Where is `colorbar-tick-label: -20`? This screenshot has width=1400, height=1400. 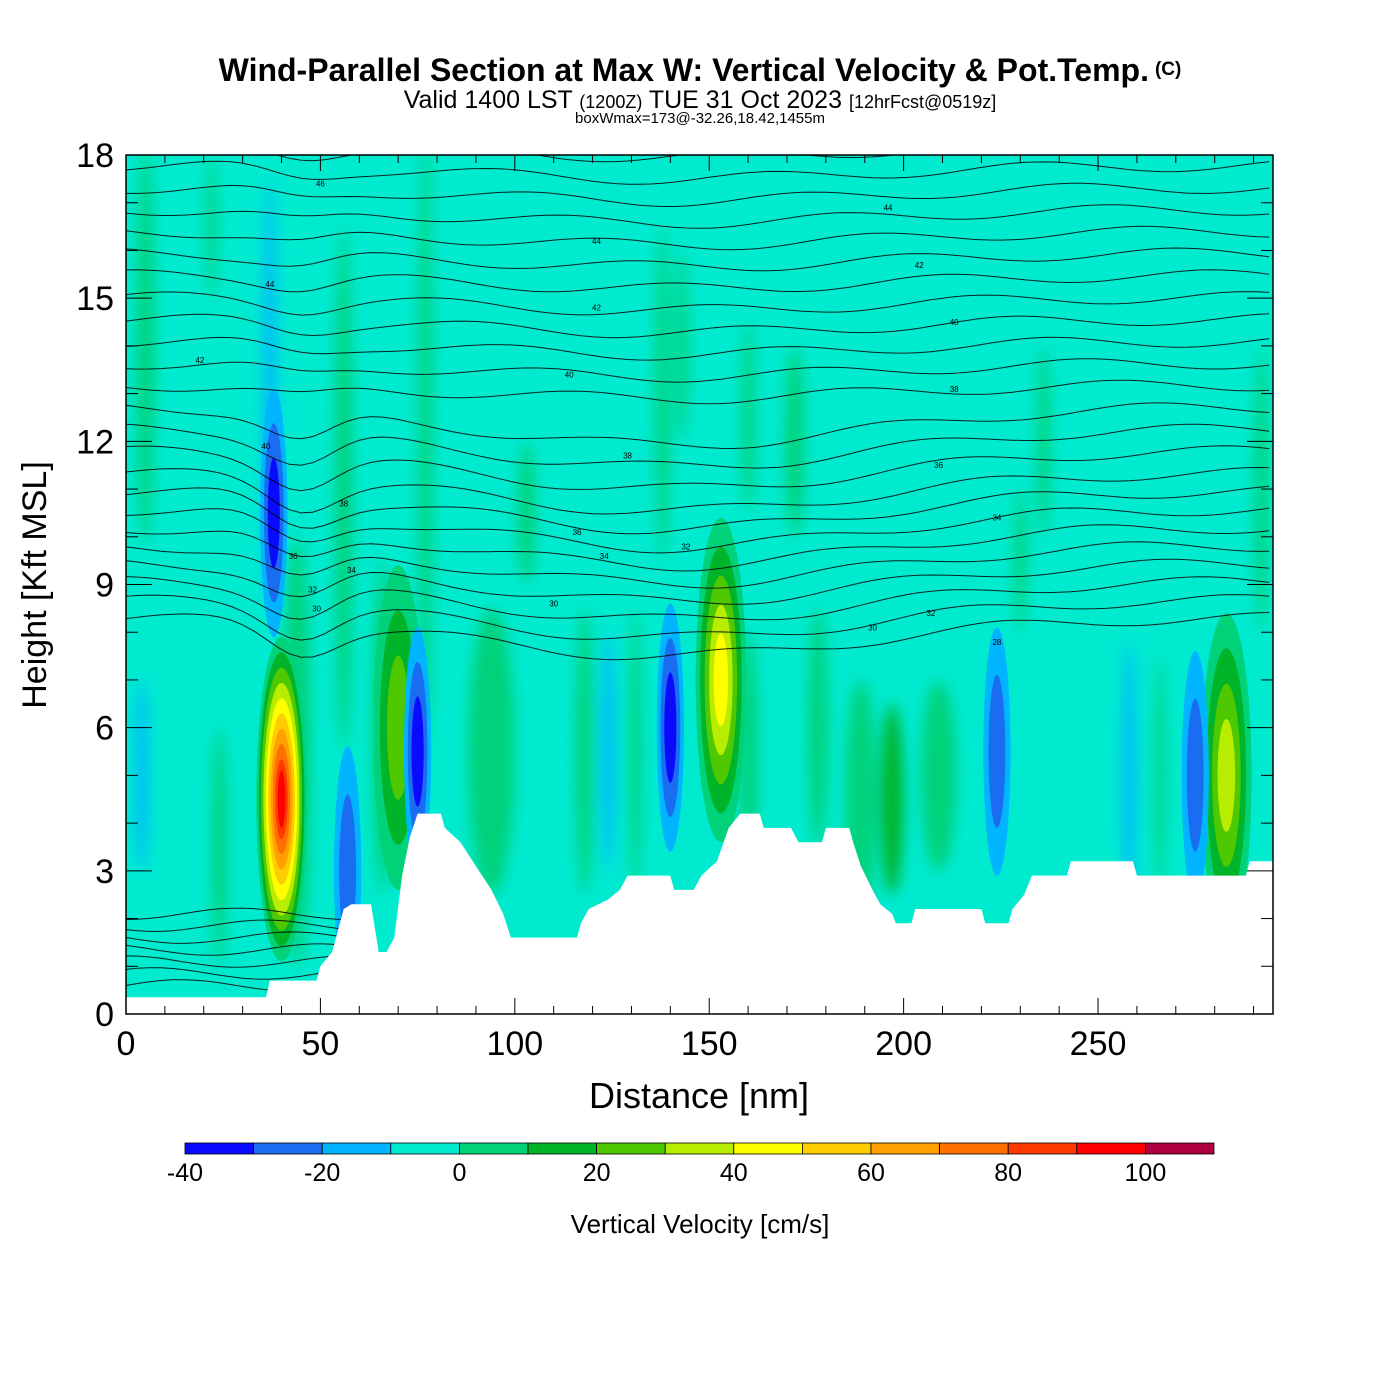
colorbar-tick-label: -20 is located at coordinates (322, 1173).